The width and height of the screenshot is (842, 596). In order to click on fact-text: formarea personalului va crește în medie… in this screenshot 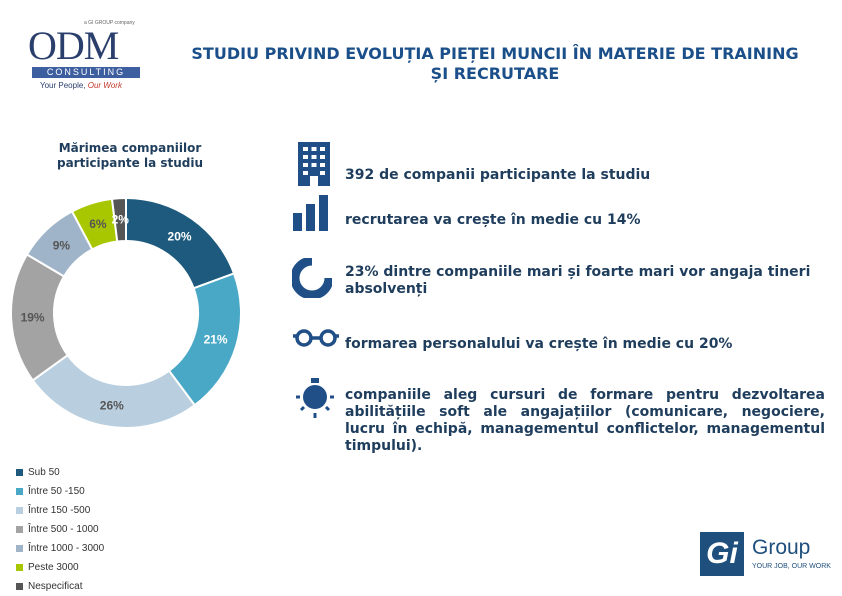, I will do `click(539, 344)`.